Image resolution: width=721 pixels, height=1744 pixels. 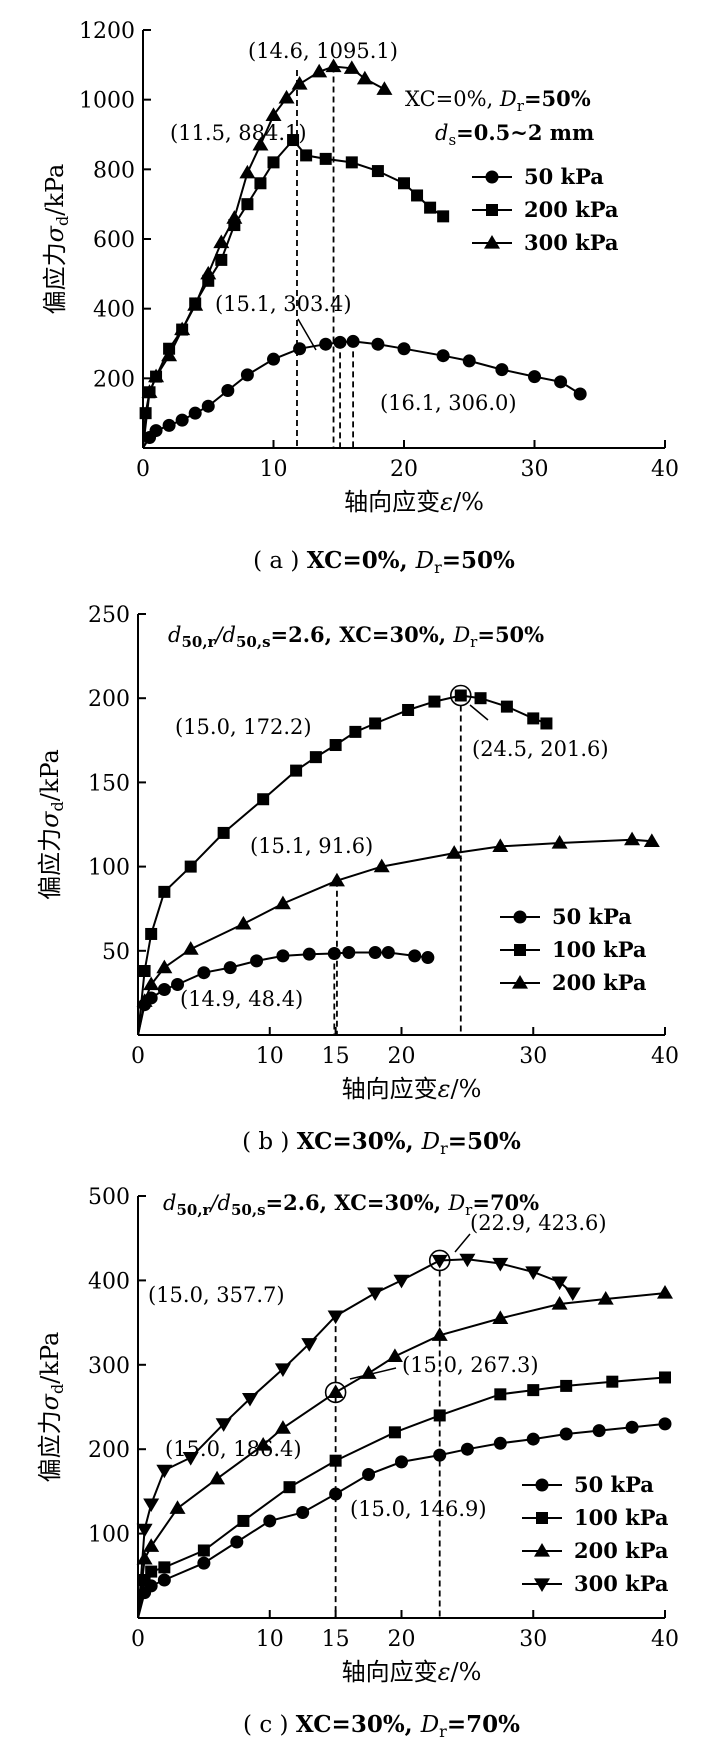 What do you see at coordinates (424, 561) in the screenshot?
I see `caption-var: D` at bounding box center [424, 561].